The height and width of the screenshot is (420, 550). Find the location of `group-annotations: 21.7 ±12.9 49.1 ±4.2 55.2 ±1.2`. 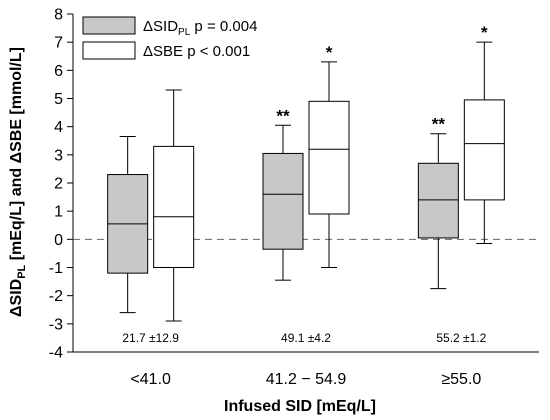

group-annotations: 21.7 ±12.9 49.1 ±4.2 55.2 ±1.2 is located at coordinates (304, 338).